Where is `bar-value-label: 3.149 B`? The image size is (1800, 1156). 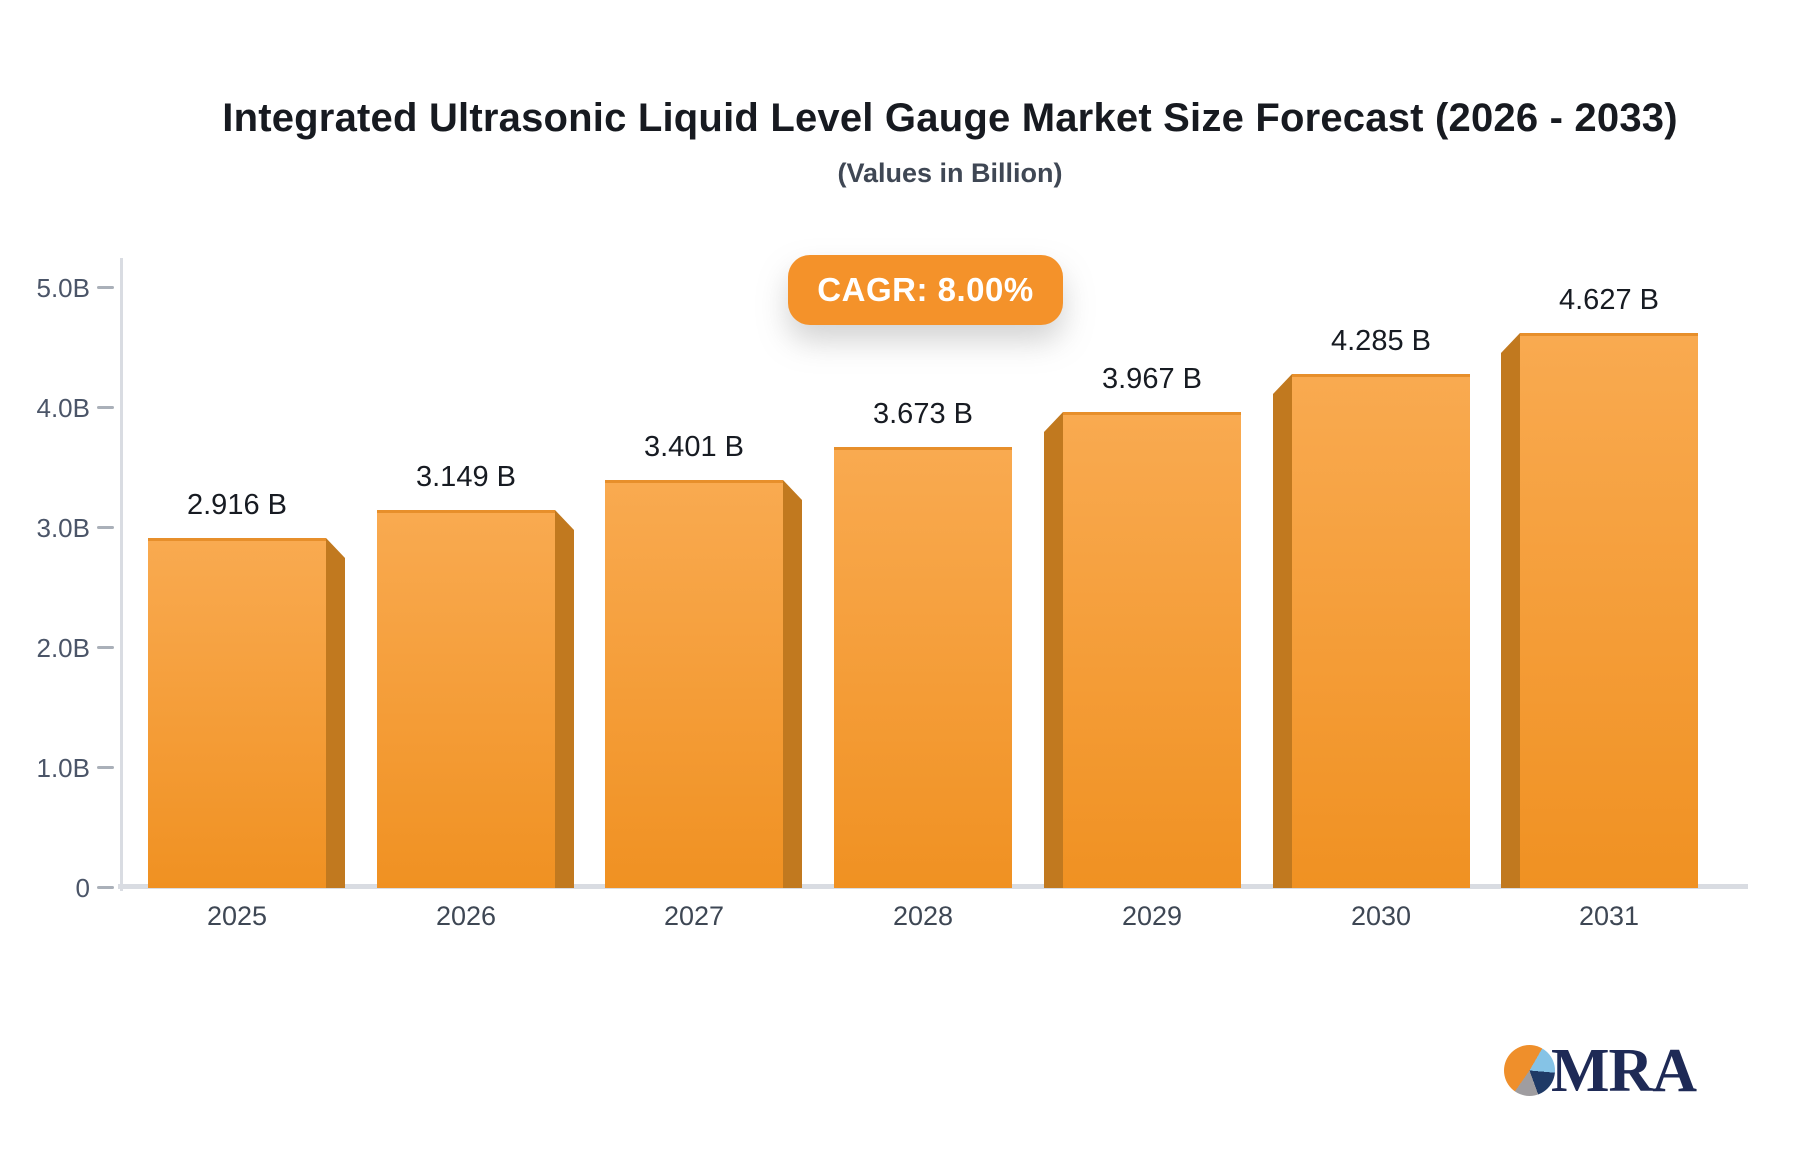
bar-value-label: 3.149 B is located at coordinates (466, 477).